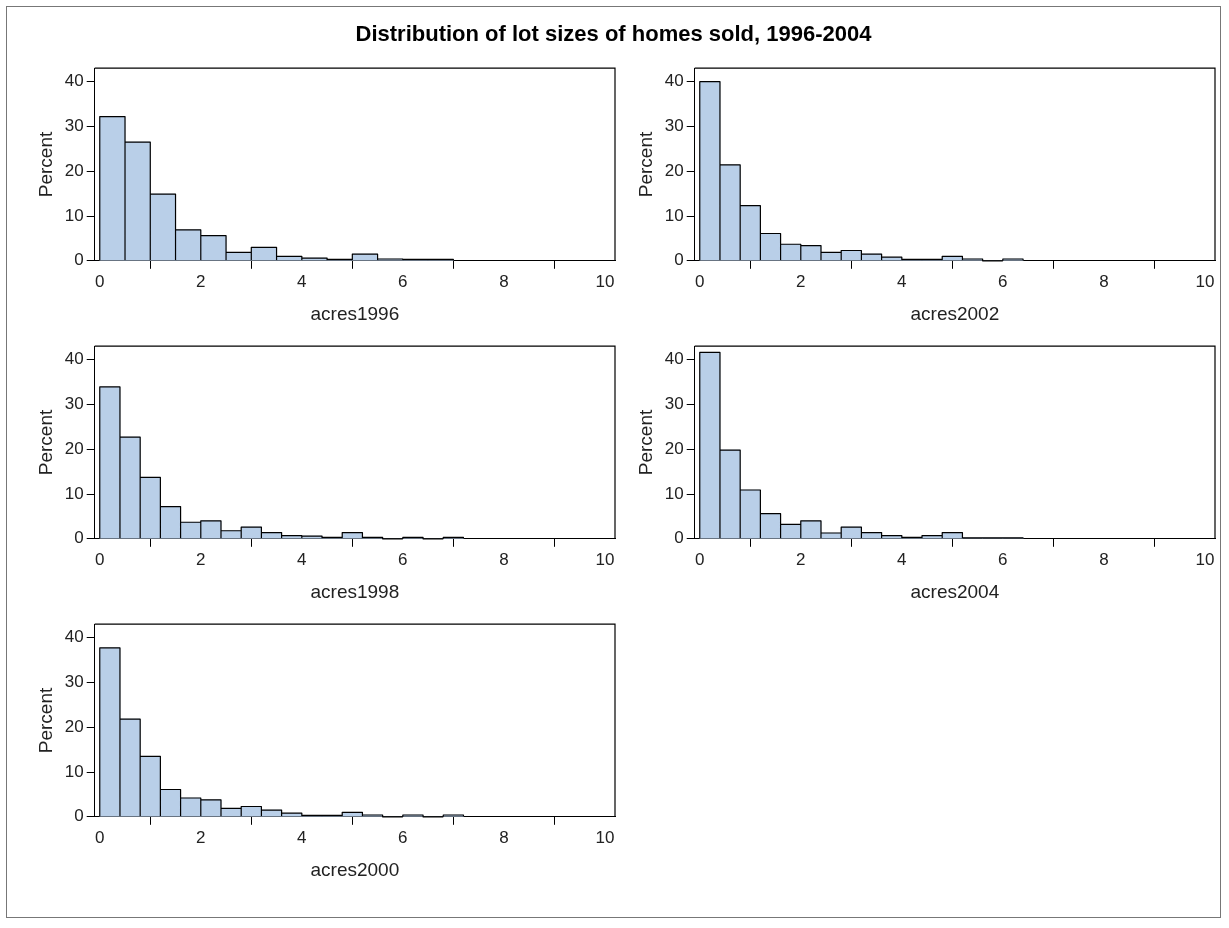 This screenshot has height=928, width=1229. I want to click on chart-title: Distribution of lot sizes of homes sold, 1996-2004, so click(613, 34).